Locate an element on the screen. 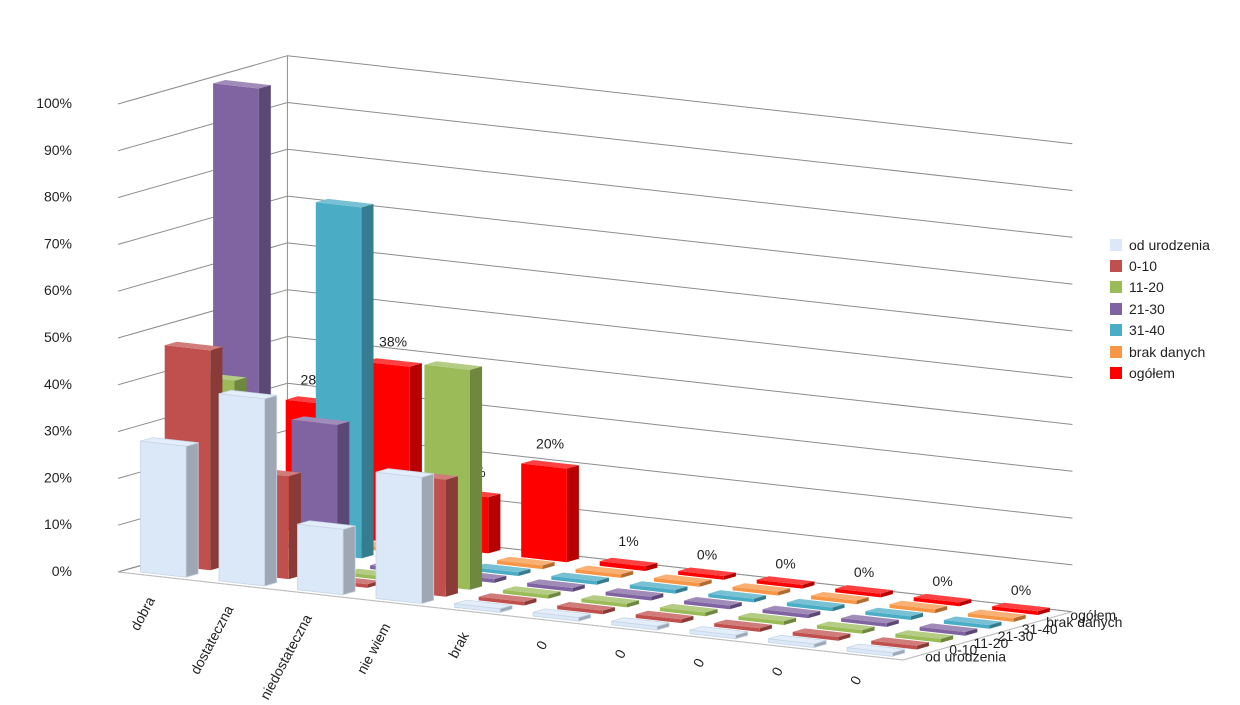 The height and width of the screenshot is (705, 1240). category-label: niedostateczna is located at coordinates (286, 656).